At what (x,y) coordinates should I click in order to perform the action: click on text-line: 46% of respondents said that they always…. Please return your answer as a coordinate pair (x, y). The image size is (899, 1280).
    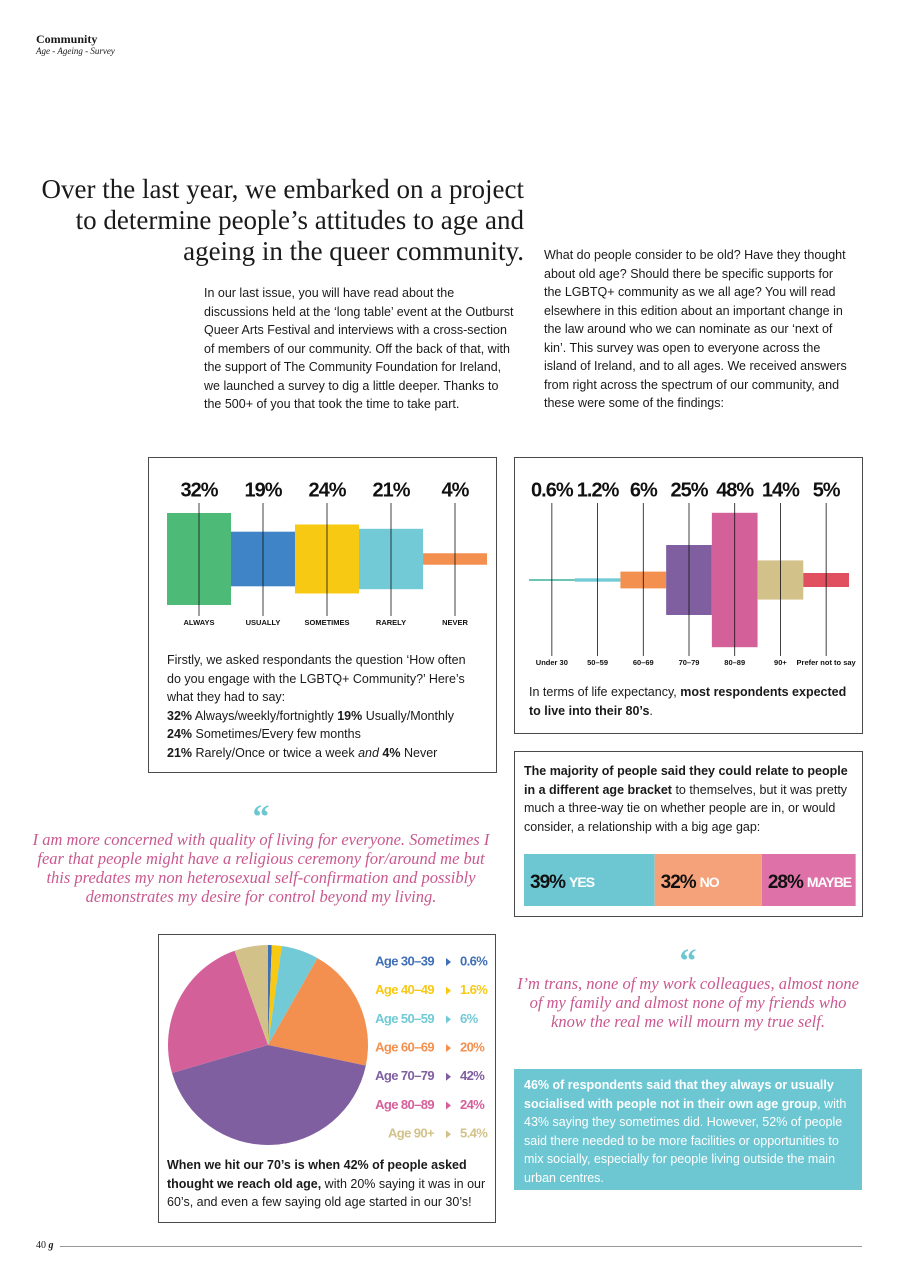
    Looking at the image, I should click on (688, 1131).